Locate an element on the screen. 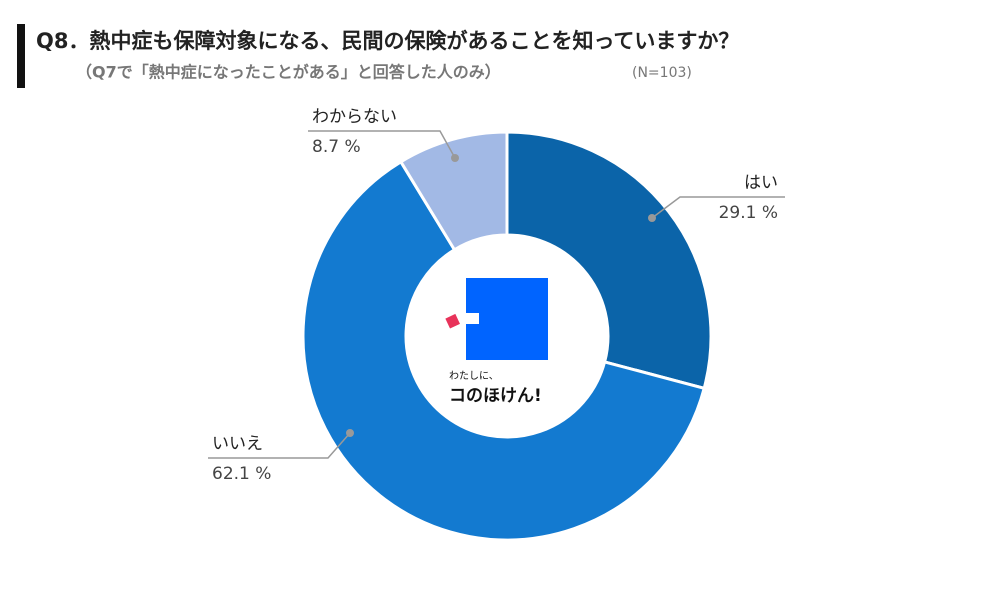 Image resolution: width=1000 pixels, height=590 pixels. value-label: 8.7 % is located at coordinates (336, 147).